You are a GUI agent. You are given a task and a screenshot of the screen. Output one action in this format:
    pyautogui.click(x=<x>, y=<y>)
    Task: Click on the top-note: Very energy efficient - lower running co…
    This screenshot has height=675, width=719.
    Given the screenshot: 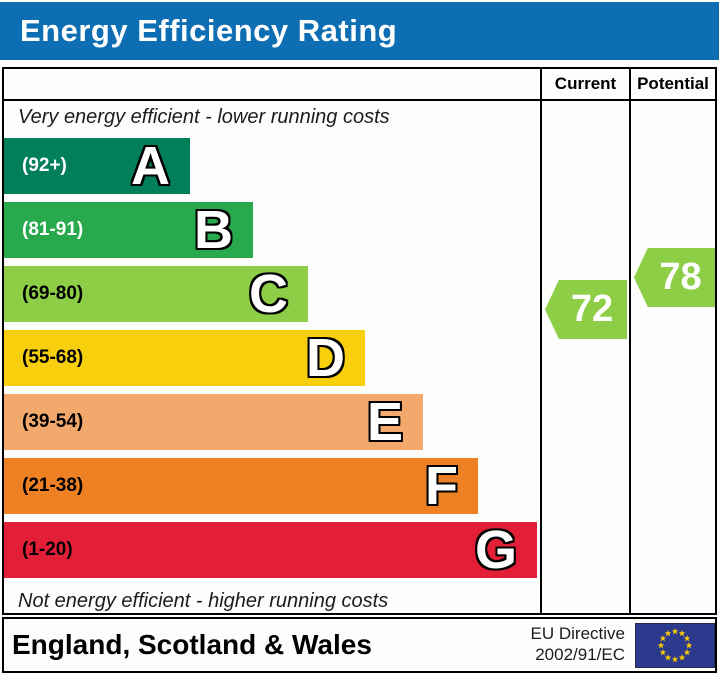 What is the action you would take?
    pyautogui.click(x=204, y=117)
    